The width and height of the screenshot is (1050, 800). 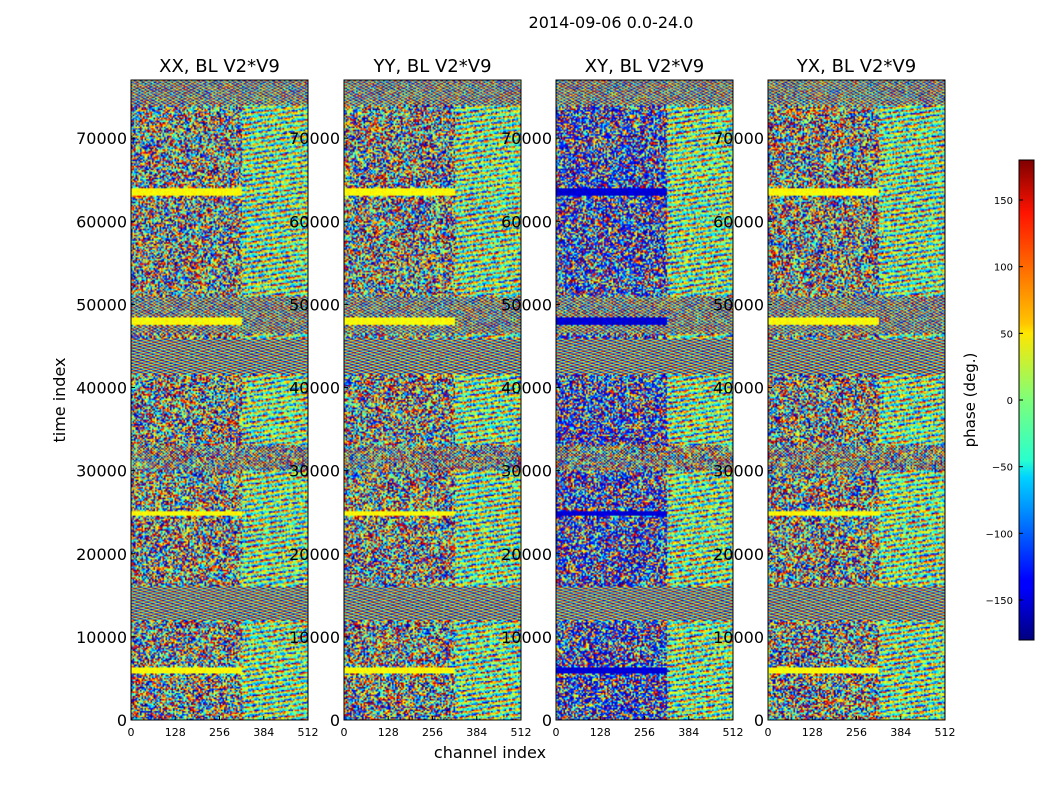 What do you see at coordinates (432, 400) in the screenshot?
I see `phase-heatmap-yy` at bounding box center [432, 400].